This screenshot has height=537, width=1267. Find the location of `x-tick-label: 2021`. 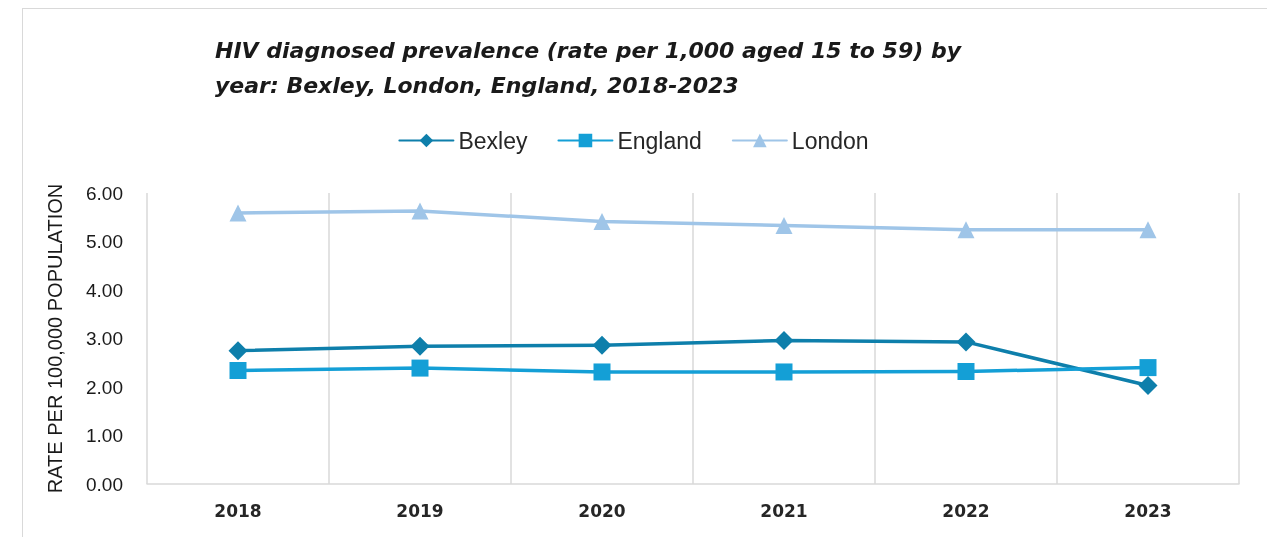

x-tick-label: 2021 is located at coordinates (784, 510).